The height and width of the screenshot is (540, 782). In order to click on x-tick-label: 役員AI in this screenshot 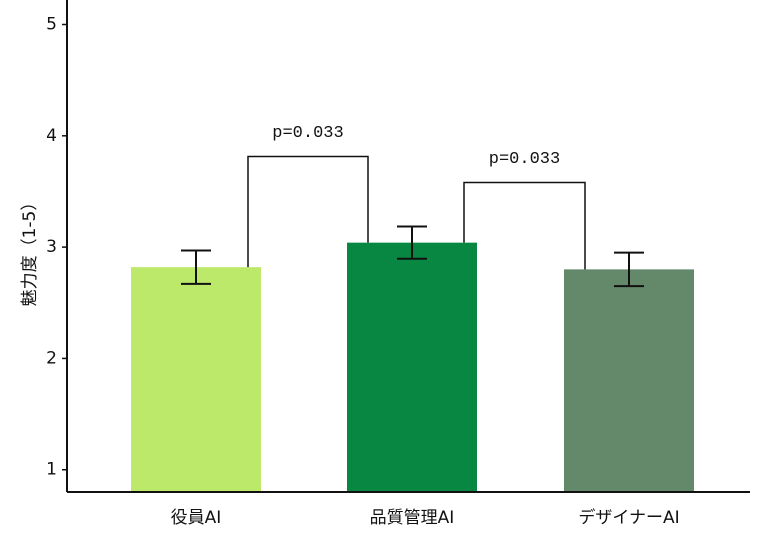, I will do `click(196, 518)`.